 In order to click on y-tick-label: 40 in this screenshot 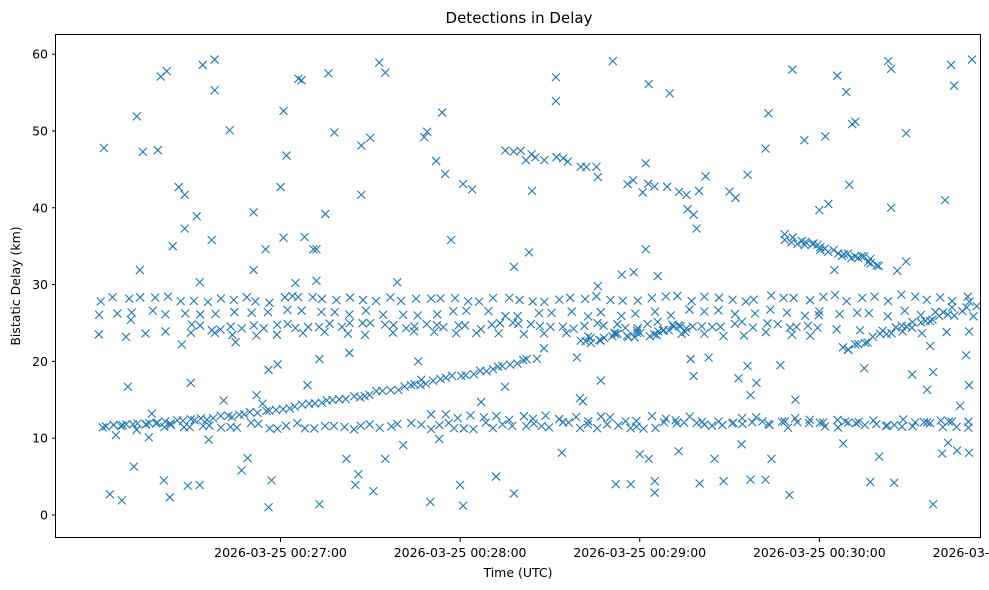, I will do `click(40, 207)`.